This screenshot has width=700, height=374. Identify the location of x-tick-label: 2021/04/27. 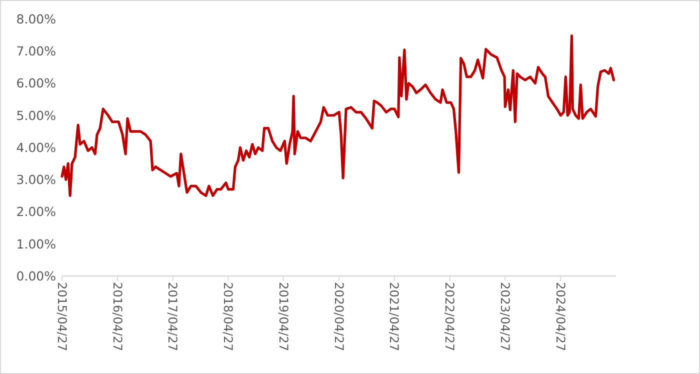
(394, 317).